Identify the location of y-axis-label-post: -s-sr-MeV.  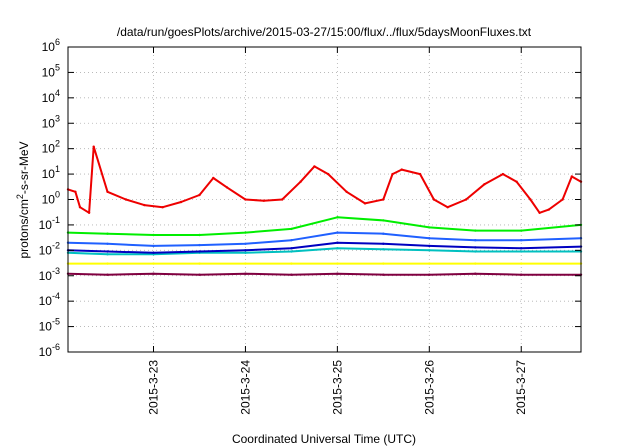
(24, 167).